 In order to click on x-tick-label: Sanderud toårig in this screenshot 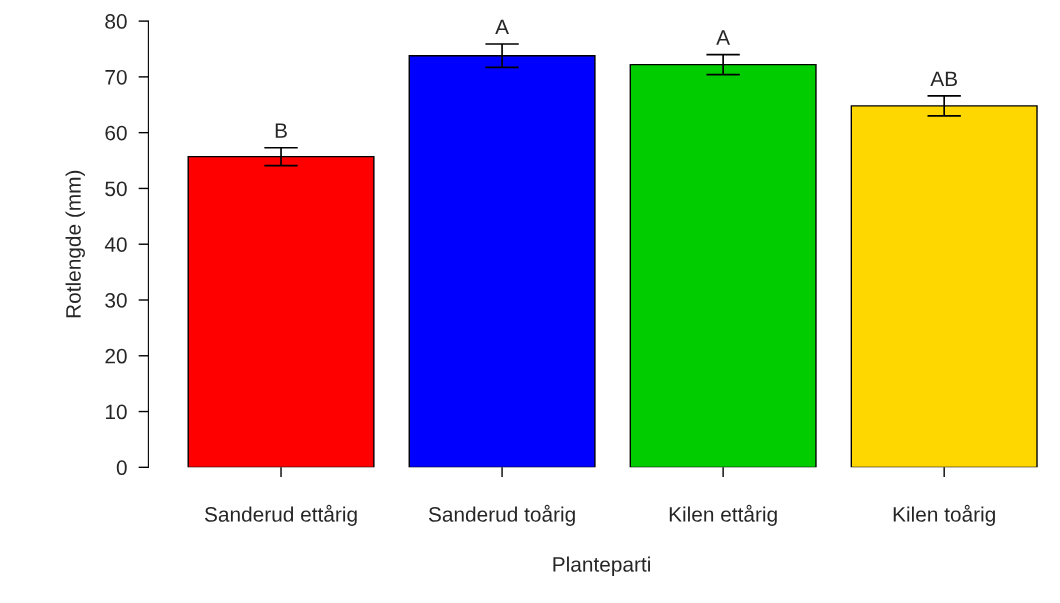, I will do `click(501, 515)`.